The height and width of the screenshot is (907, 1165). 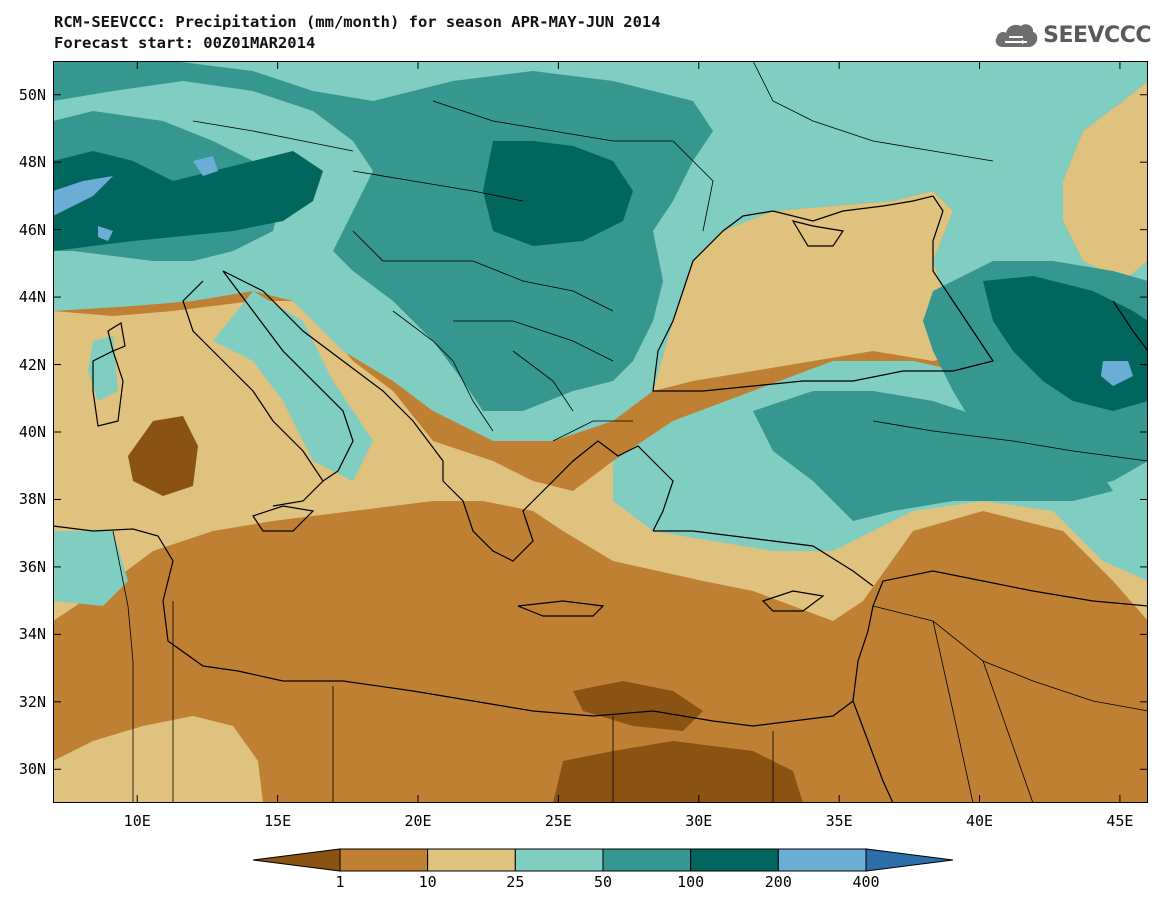 What do you see at coordinates (32, 297) in the screenshot?
I see `lat-tick-label: 44N` at bounding box center [32, 297].